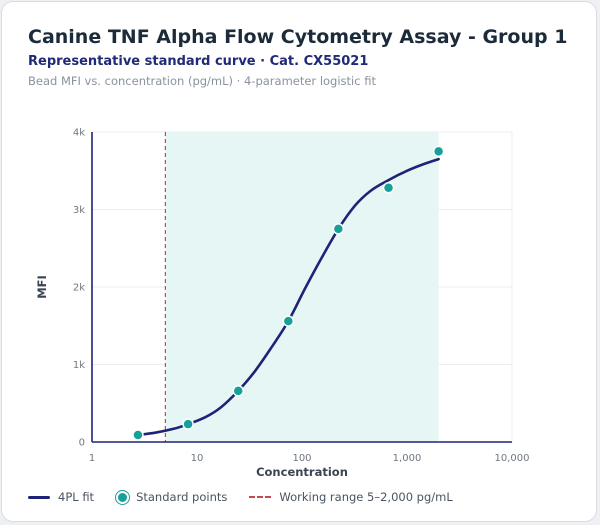  I want to click on legend-label-fit: 4PL fit, so click(76, 497).